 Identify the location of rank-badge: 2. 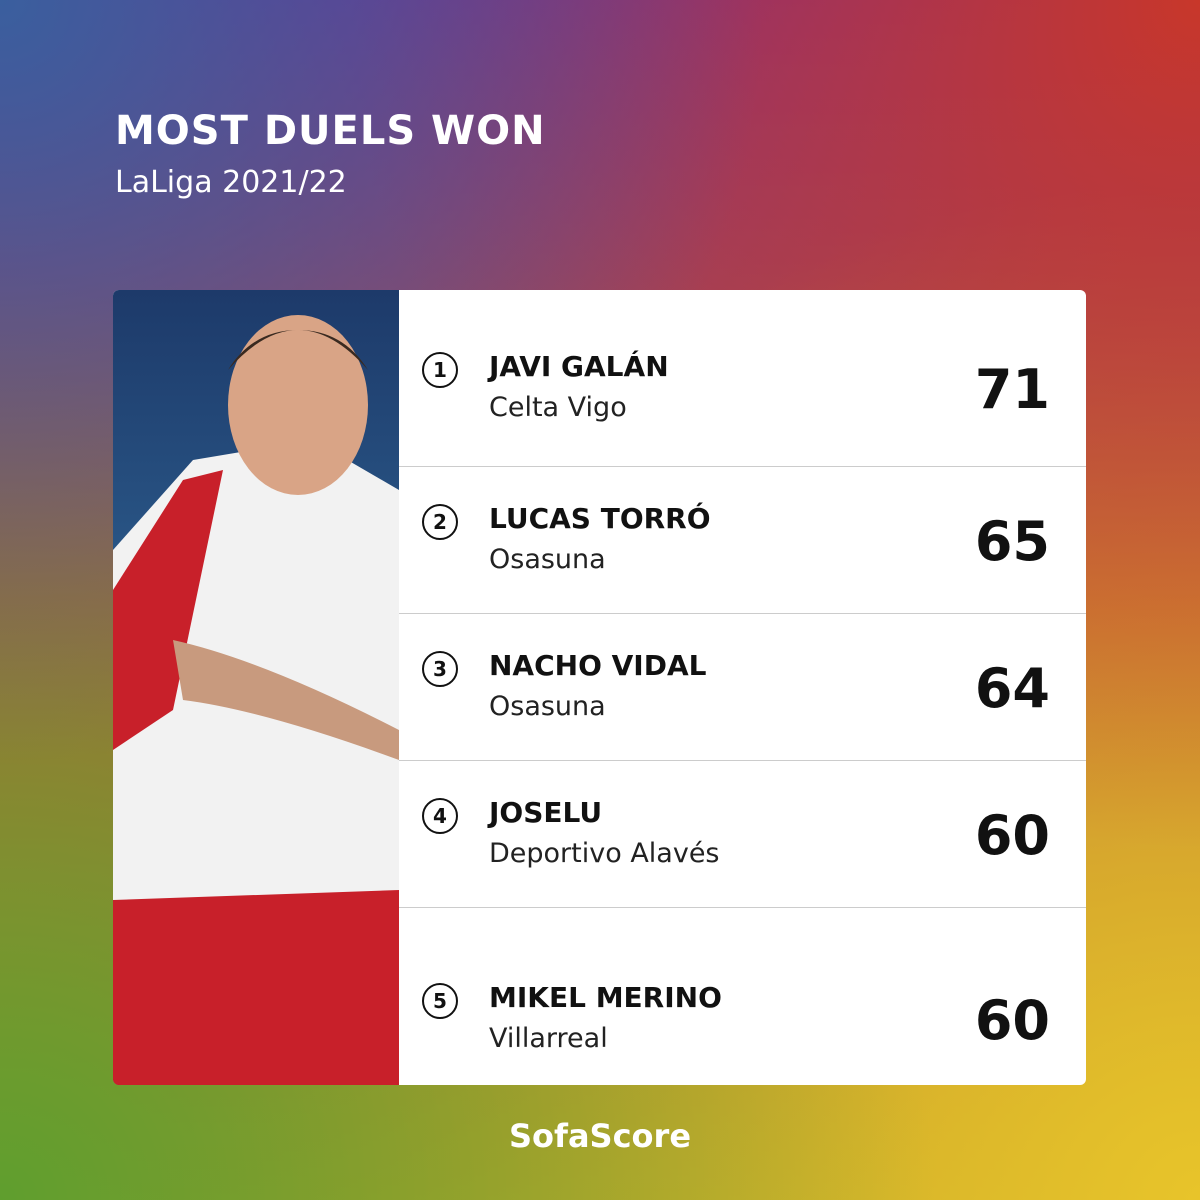
(440, 522).